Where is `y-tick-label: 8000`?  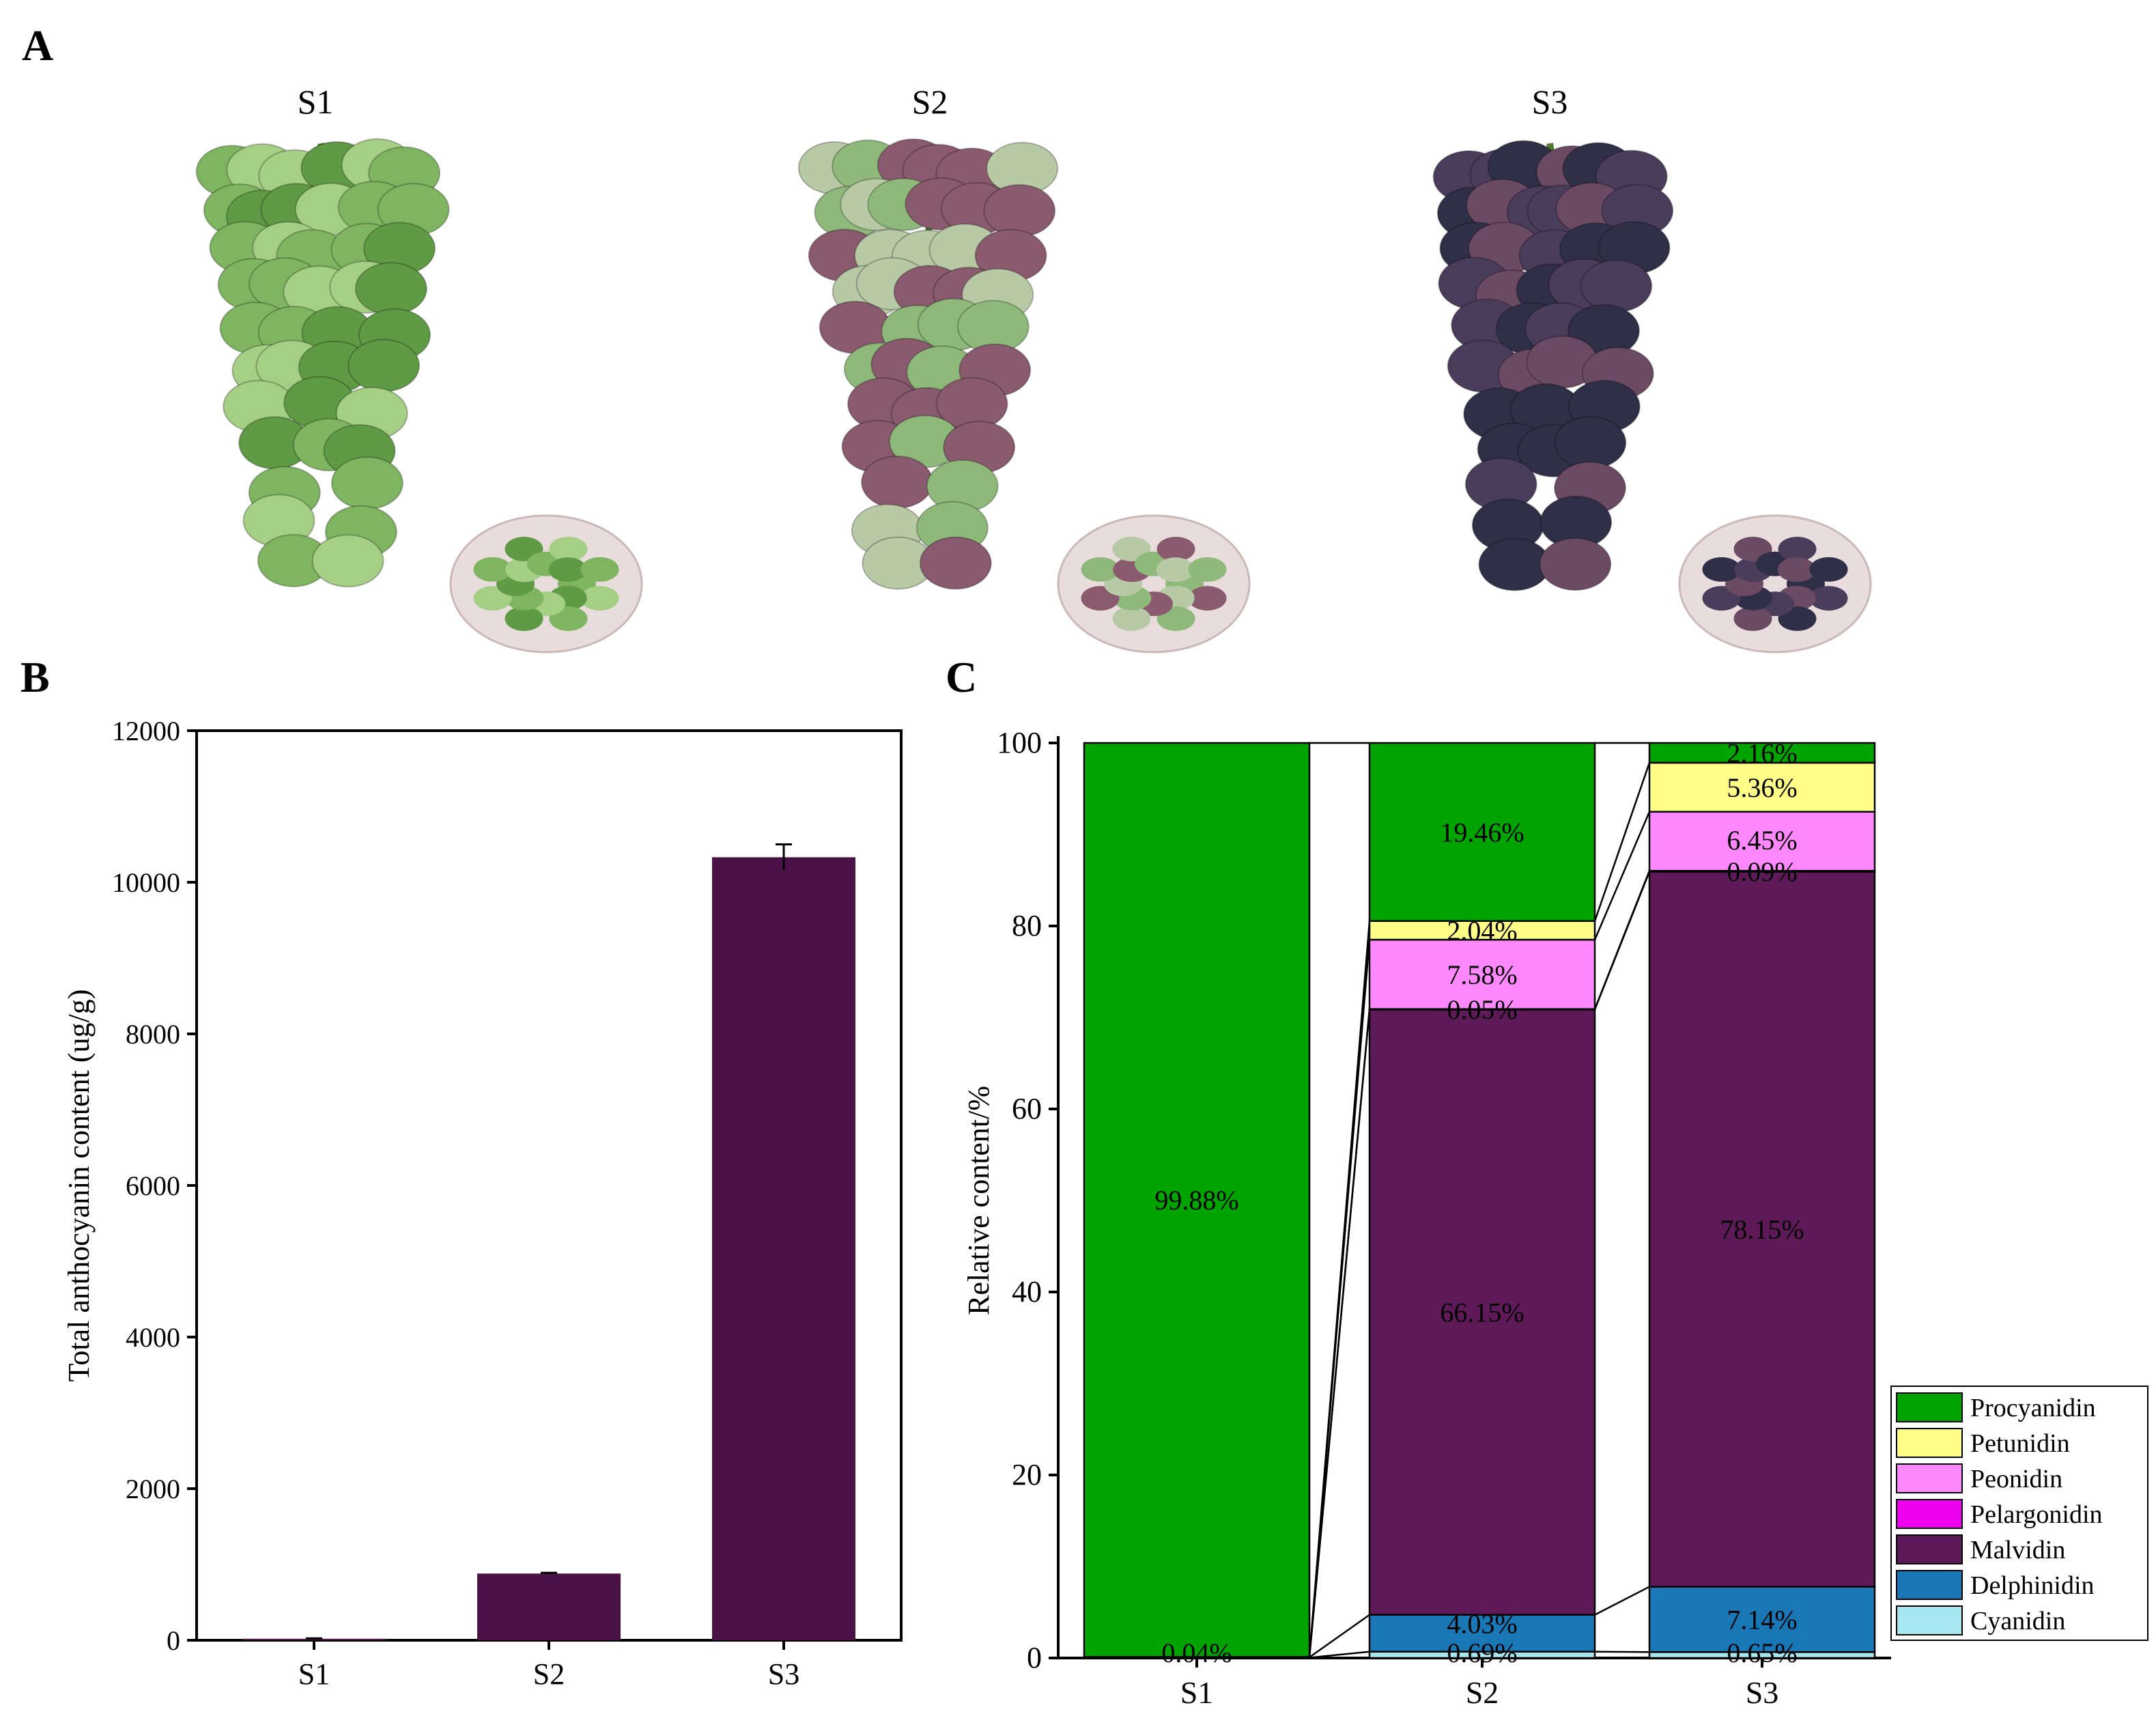
y-tick-label: 8000 is located at coordinates (153, 1034).